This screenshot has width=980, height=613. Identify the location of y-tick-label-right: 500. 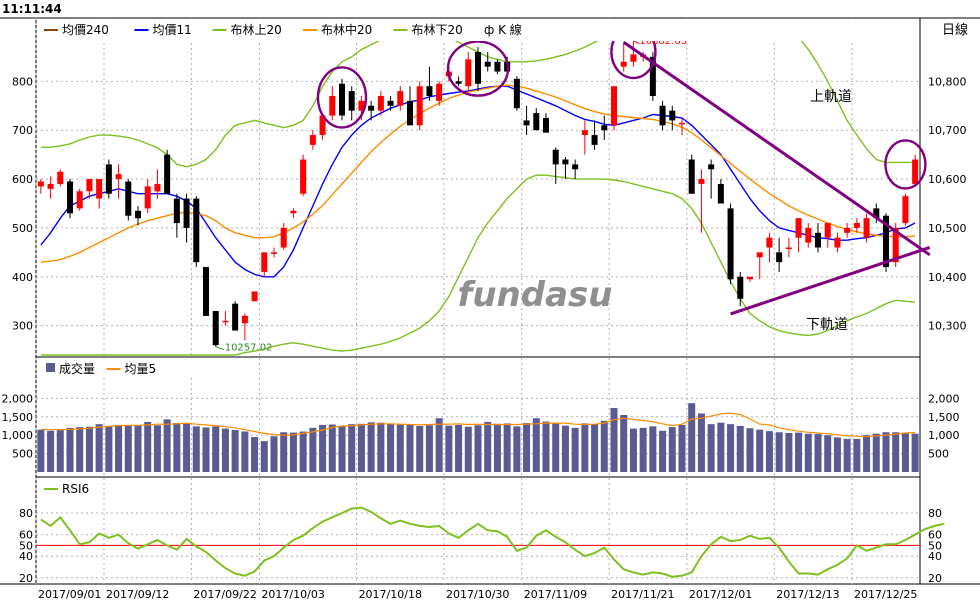
(938, 454).